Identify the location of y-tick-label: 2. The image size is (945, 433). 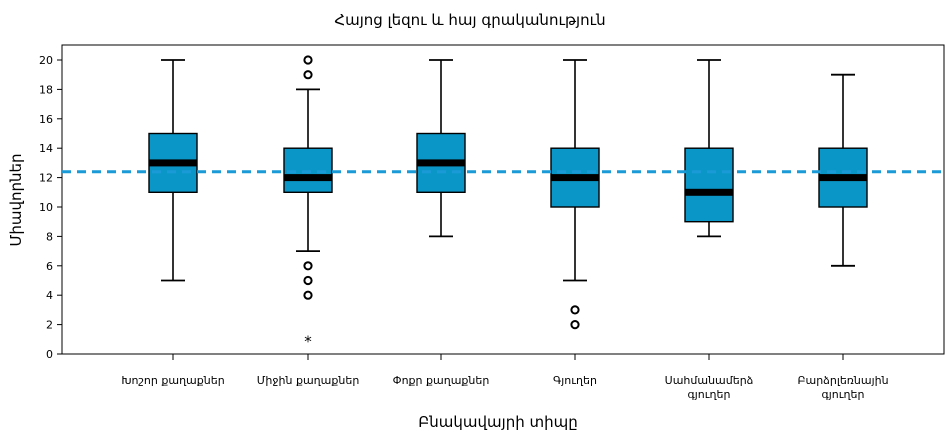
(49, 325).